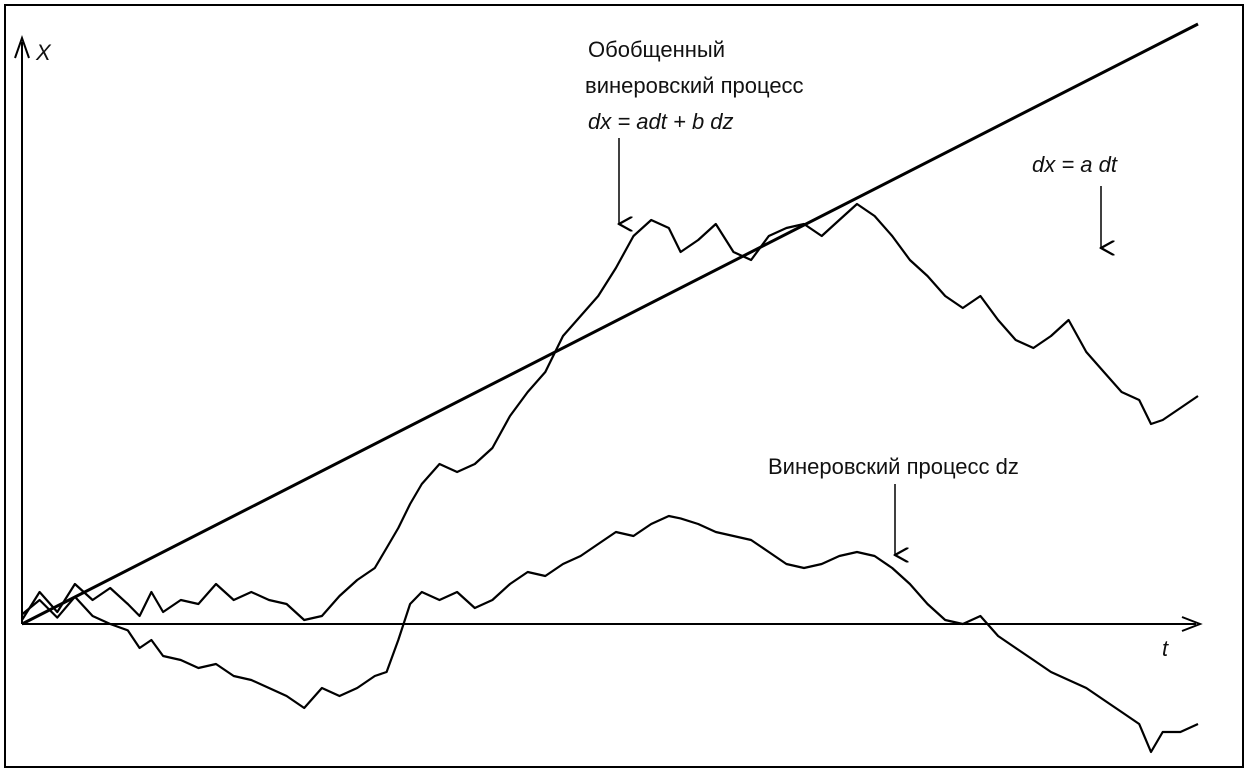 The image size is (1252, 774). What do you see at coordinates (694, 85) in the screenshot?
I see `generalized-label-line2: винеровский процесс` at bounding box center [694, 85].